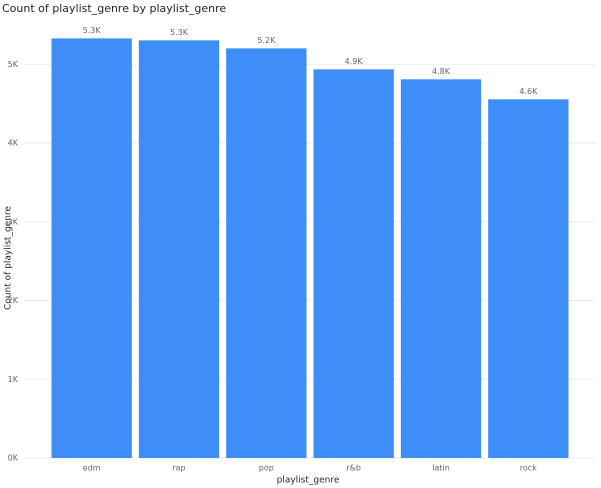 The image size is (601, 488). What do you see at coordinates (266, 40) in the screenshot?
I see `data-label: 5.2K` at bounding box center [266, 40].